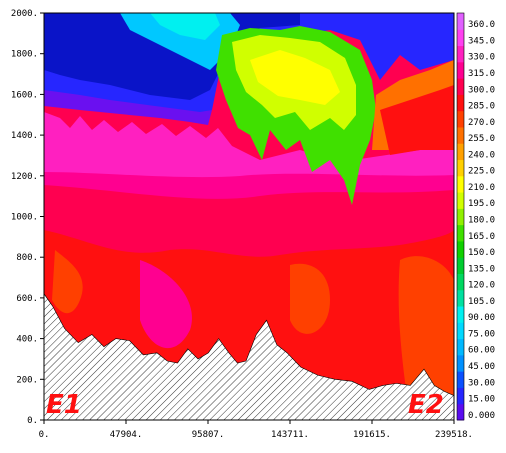 This screenshot has width=506, height=453. What do you see at coordinates (481, 74) in the screenshot?
I see `colorbar-label: 315.0` at bounding box center [481, 74].